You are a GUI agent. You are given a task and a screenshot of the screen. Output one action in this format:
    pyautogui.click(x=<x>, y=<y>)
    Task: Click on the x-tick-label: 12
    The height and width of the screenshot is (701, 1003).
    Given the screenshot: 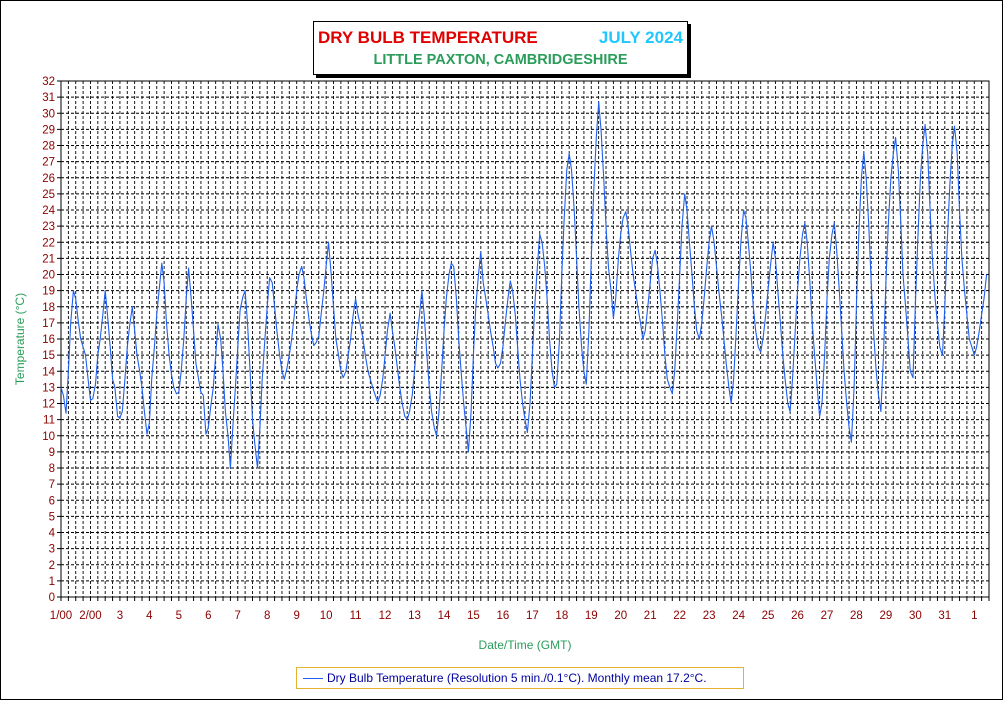 What is the action you would take?
    pyautogui.click(x=385, y=616)
    